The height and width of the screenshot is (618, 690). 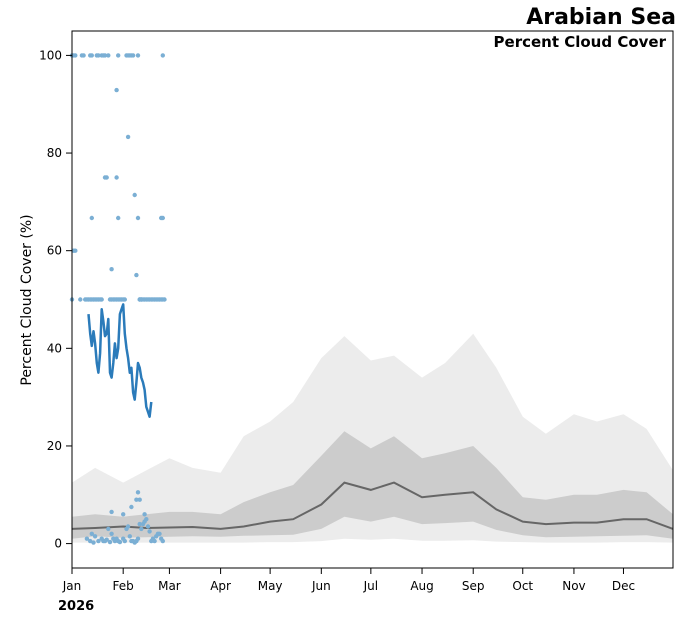 What do you see at coordinates (623, 586) in the screenshot?
I see `x-tick-label: Dec` at bounding box center [623, 586].